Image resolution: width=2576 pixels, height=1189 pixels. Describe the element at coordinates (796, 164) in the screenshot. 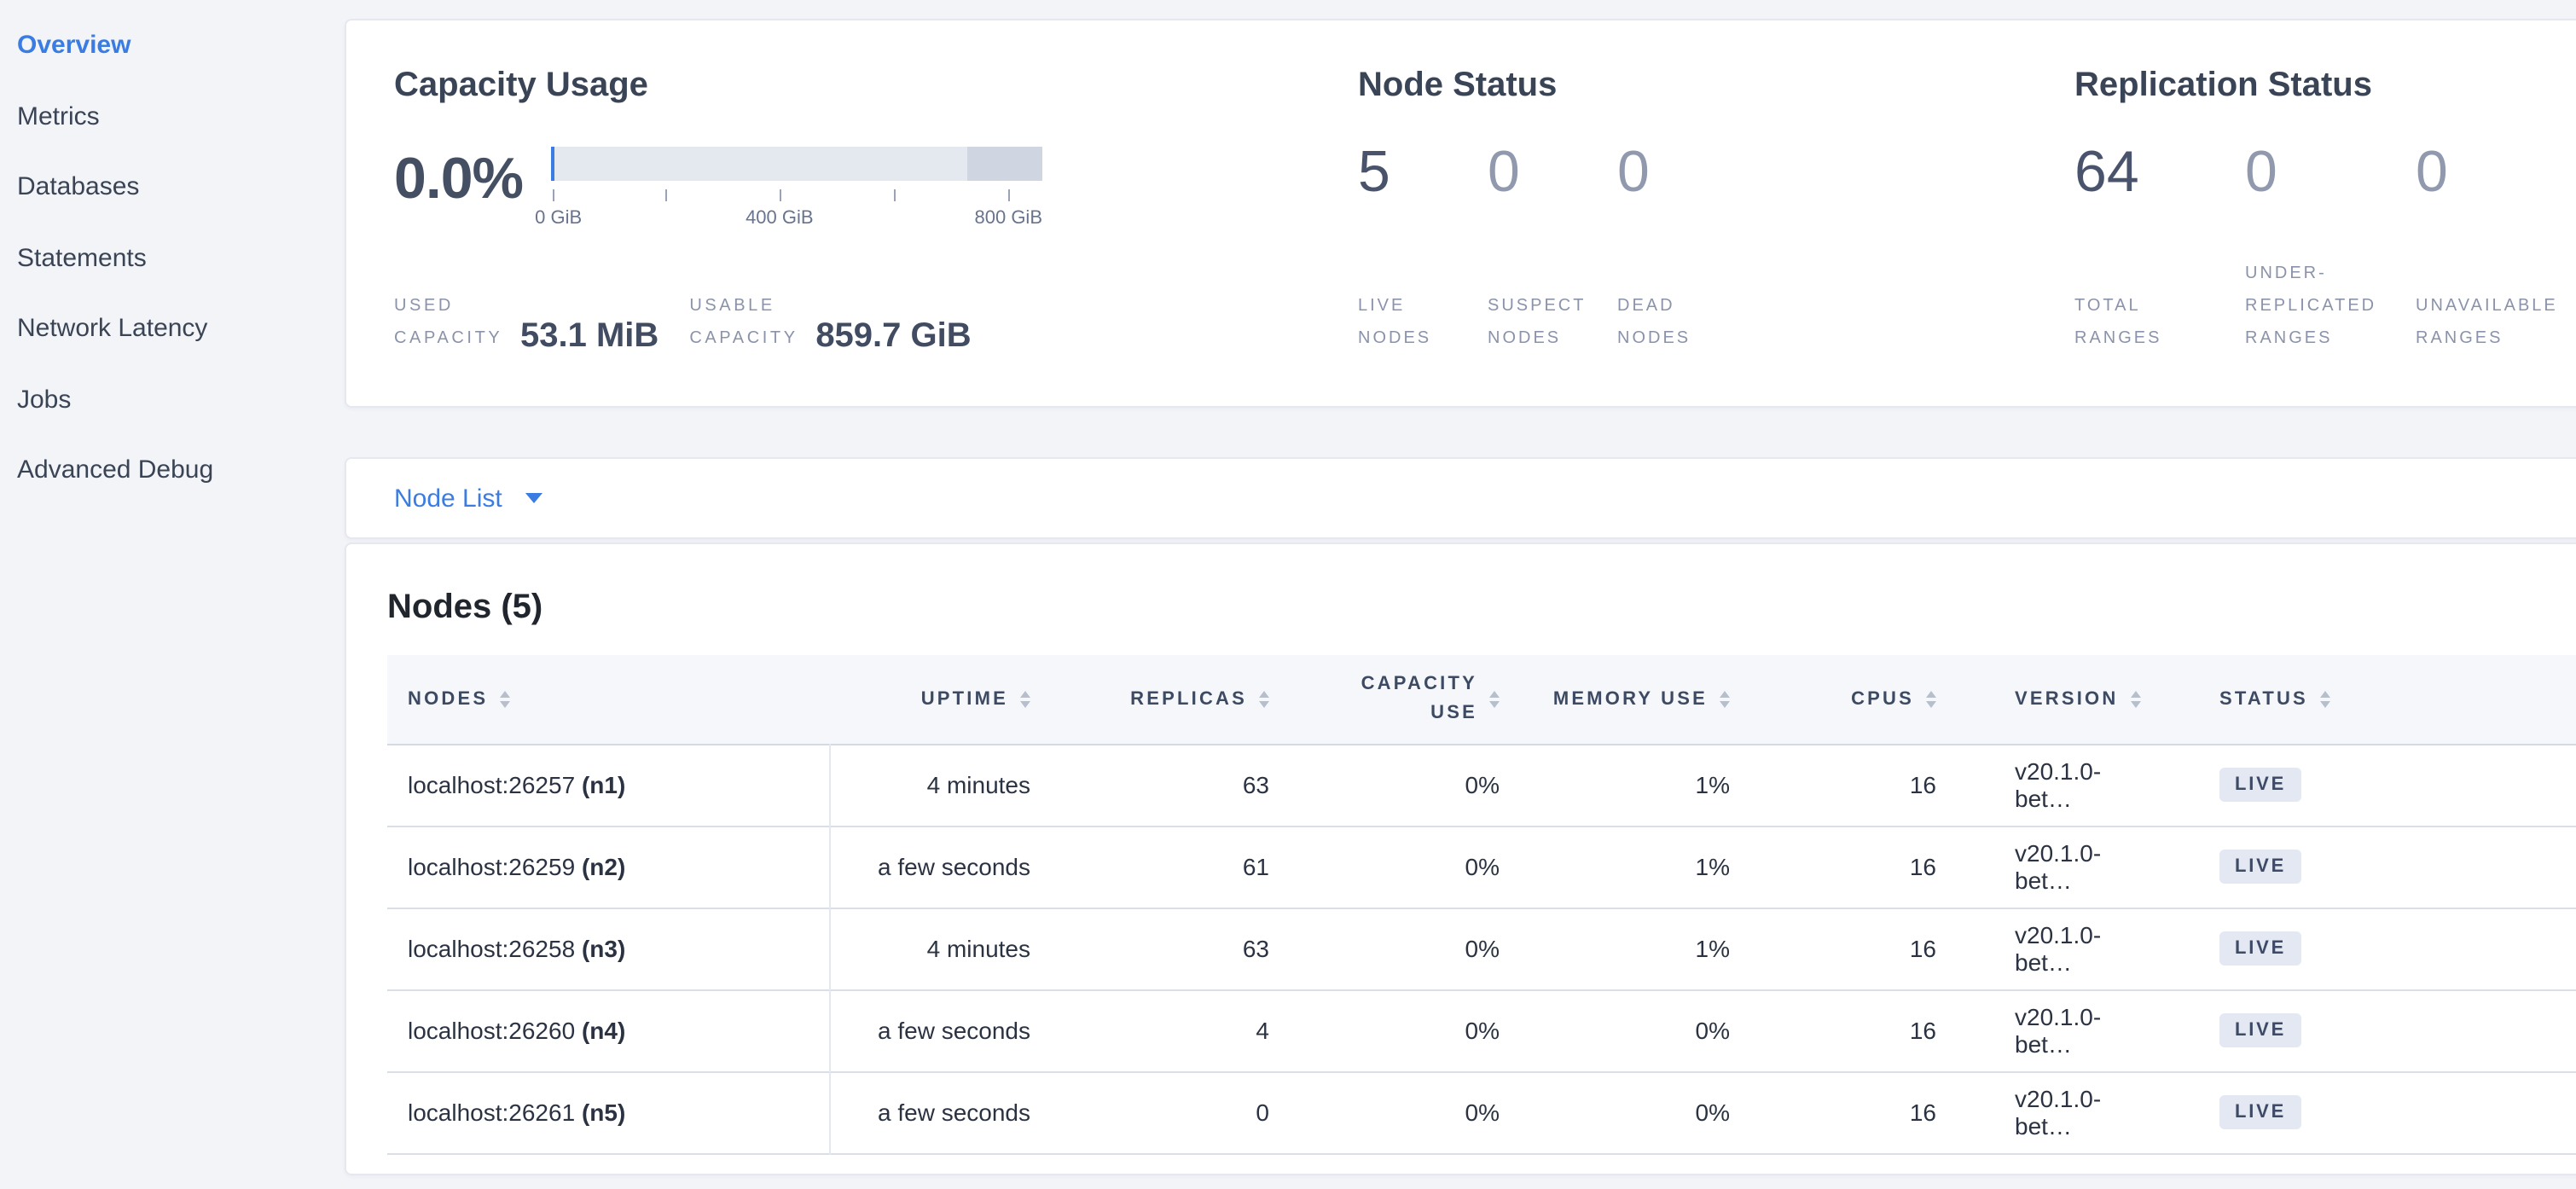

I see `capacity-bar-track` at that location.